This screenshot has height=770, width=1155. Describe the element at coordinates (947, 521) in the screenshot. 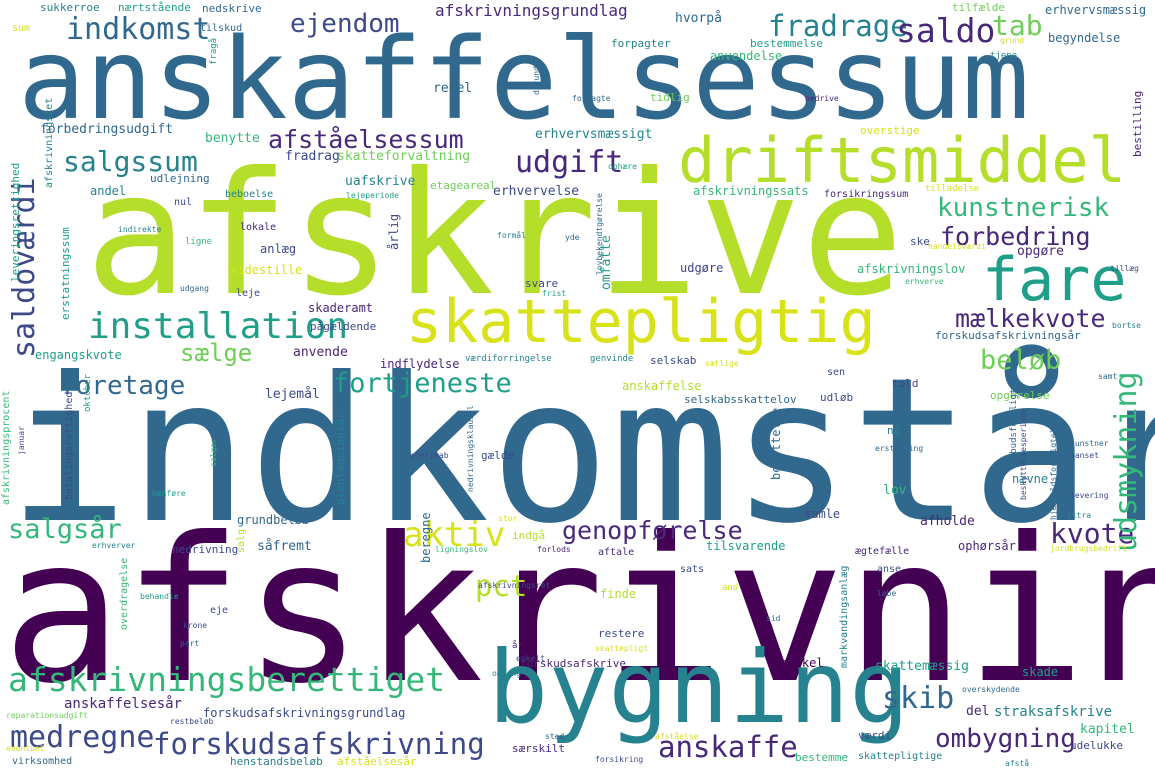

I see `word-afholde: afholde` at that location.